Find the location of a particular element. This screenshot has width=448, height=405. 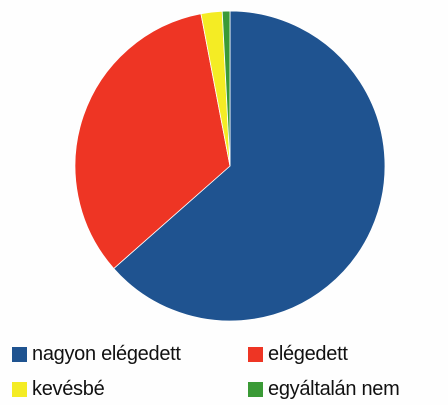

legend-swatch-kevesbe is located at coordinates (19, 389).